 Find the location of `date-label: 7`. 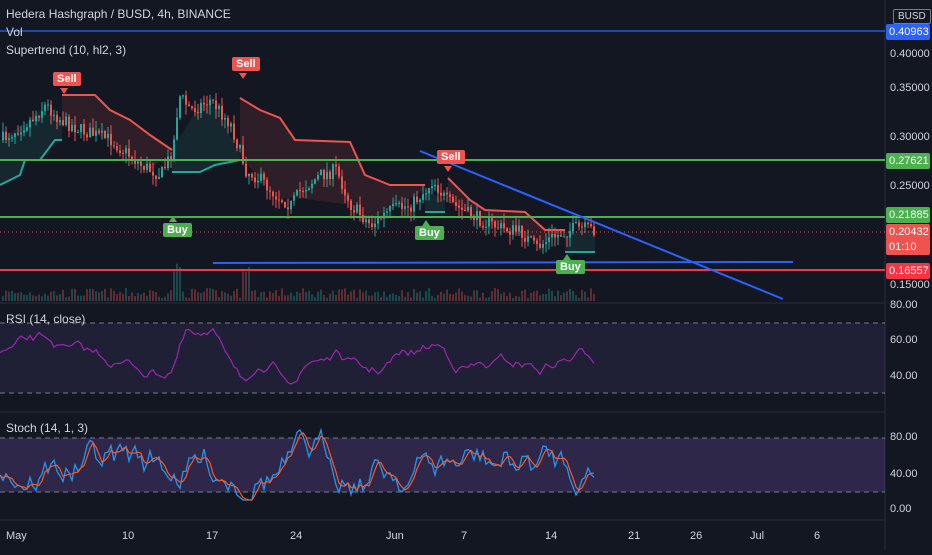

date-label: 7 is located at coordinates (464, 536).